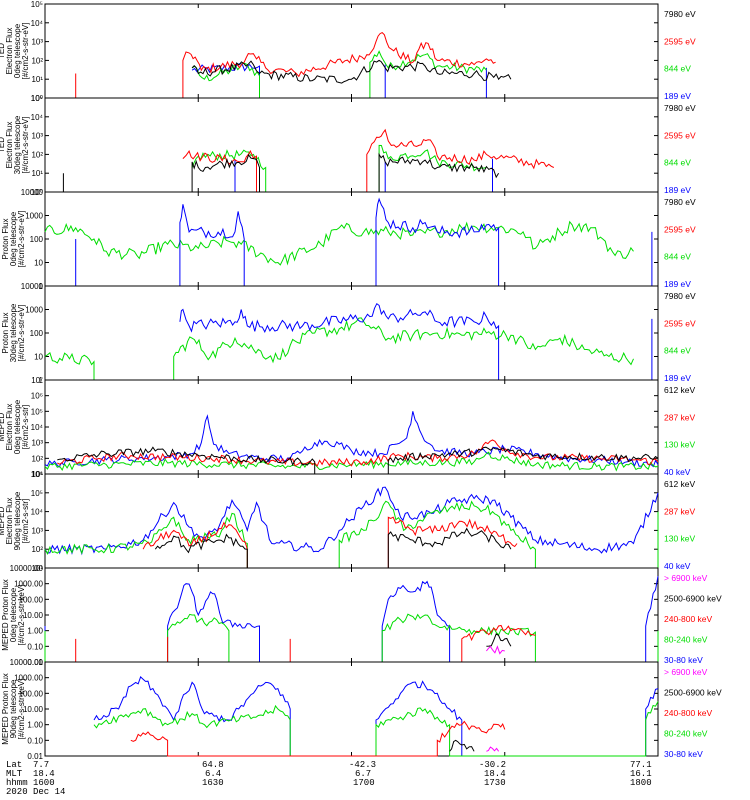 This screenshot has width=750, height=800. What do you see at coordinates (688, 713) in the screenshot?
I see `legend-entry: 240-800 keV` at bounding box center [688, 713].